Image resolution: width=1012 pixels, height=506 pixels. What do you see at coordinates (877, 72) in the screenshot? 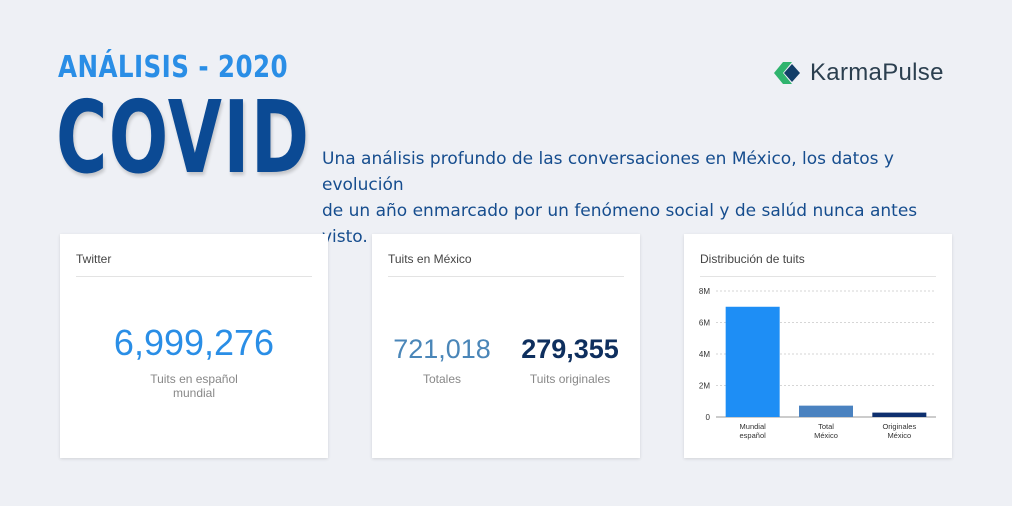
I see `brand-name: KarmaPulse` at bounding box center [877, 72].